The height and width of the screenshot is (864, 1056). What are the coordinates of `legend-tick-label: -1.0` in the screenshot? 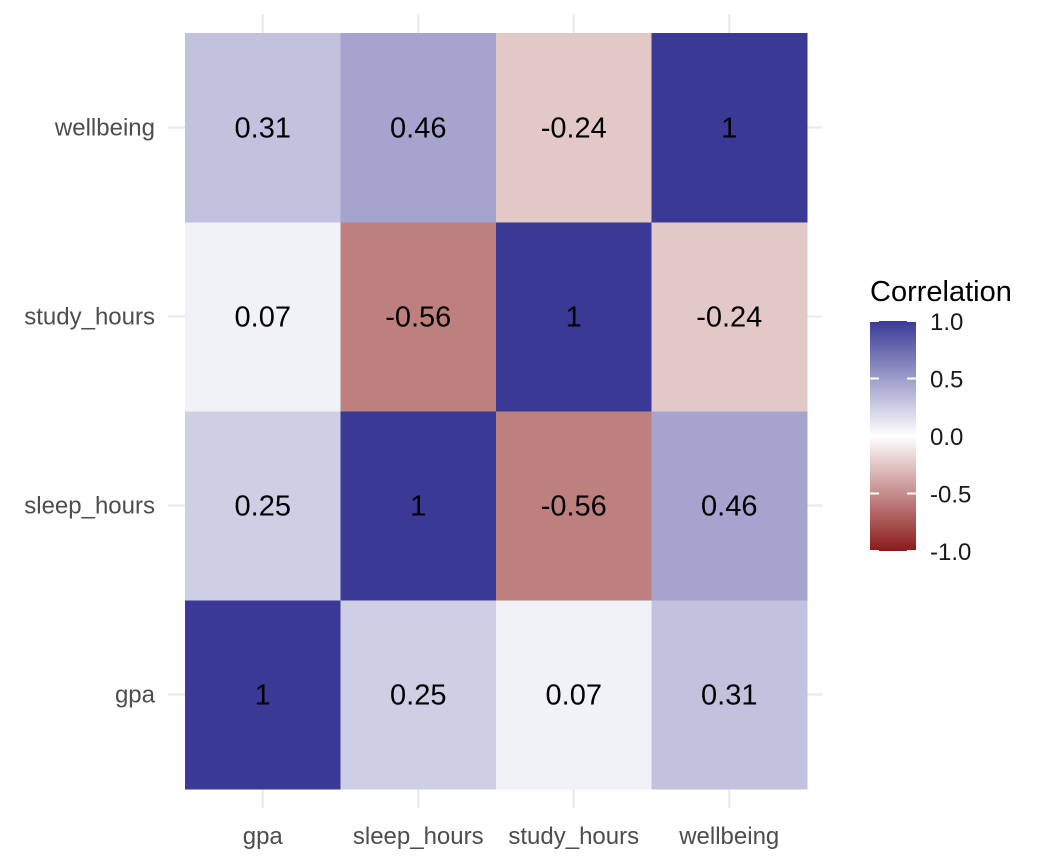 It's located at (950, 552).